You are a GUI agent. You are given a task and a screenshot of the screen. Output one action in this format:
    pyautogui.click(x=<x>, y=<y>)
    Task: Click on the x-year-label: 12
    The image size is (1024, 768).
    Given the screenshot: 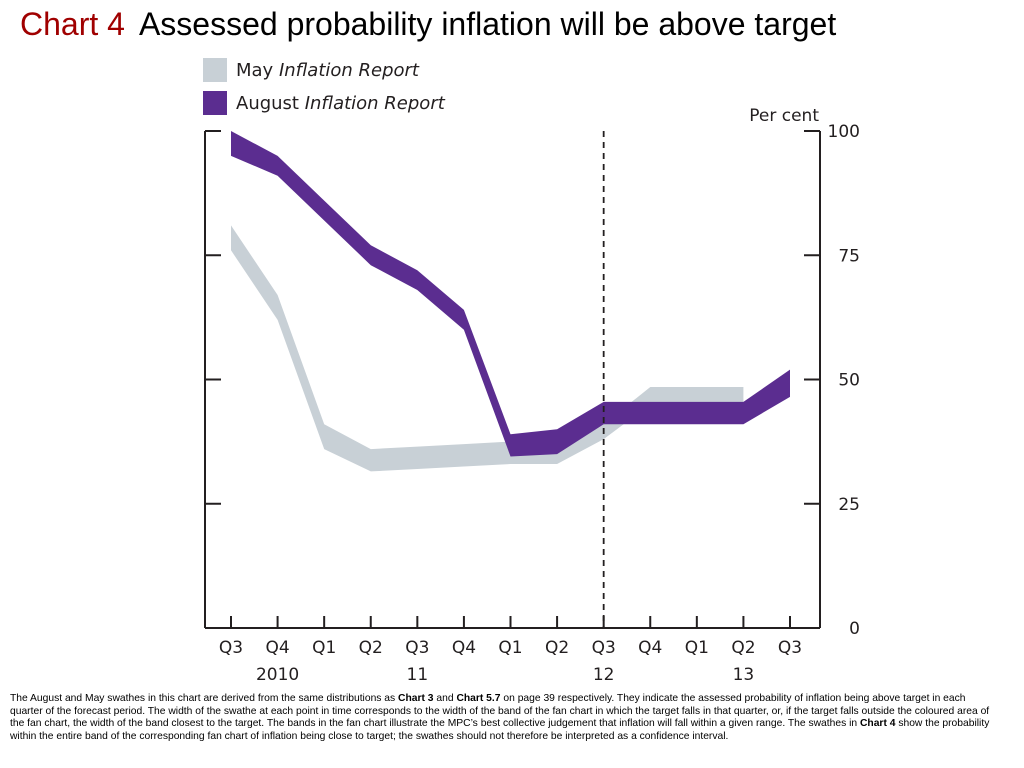 What is the action you would take?
    pyautogui.click(x=604, y=675)
    